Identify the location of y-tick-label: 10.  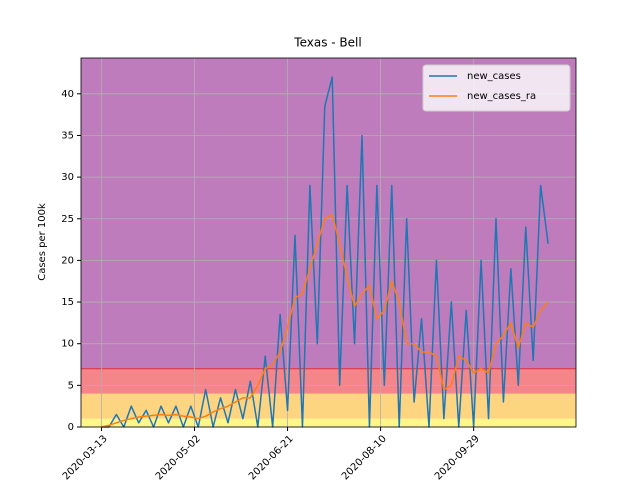
(67, 344).